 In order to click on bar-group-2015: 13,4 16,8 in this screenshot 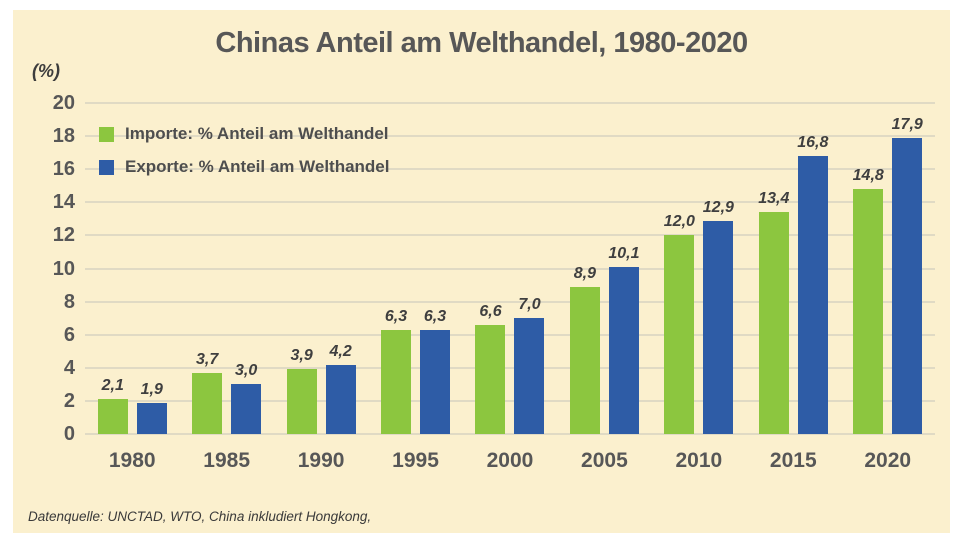, I will do `click(793, 268)`.